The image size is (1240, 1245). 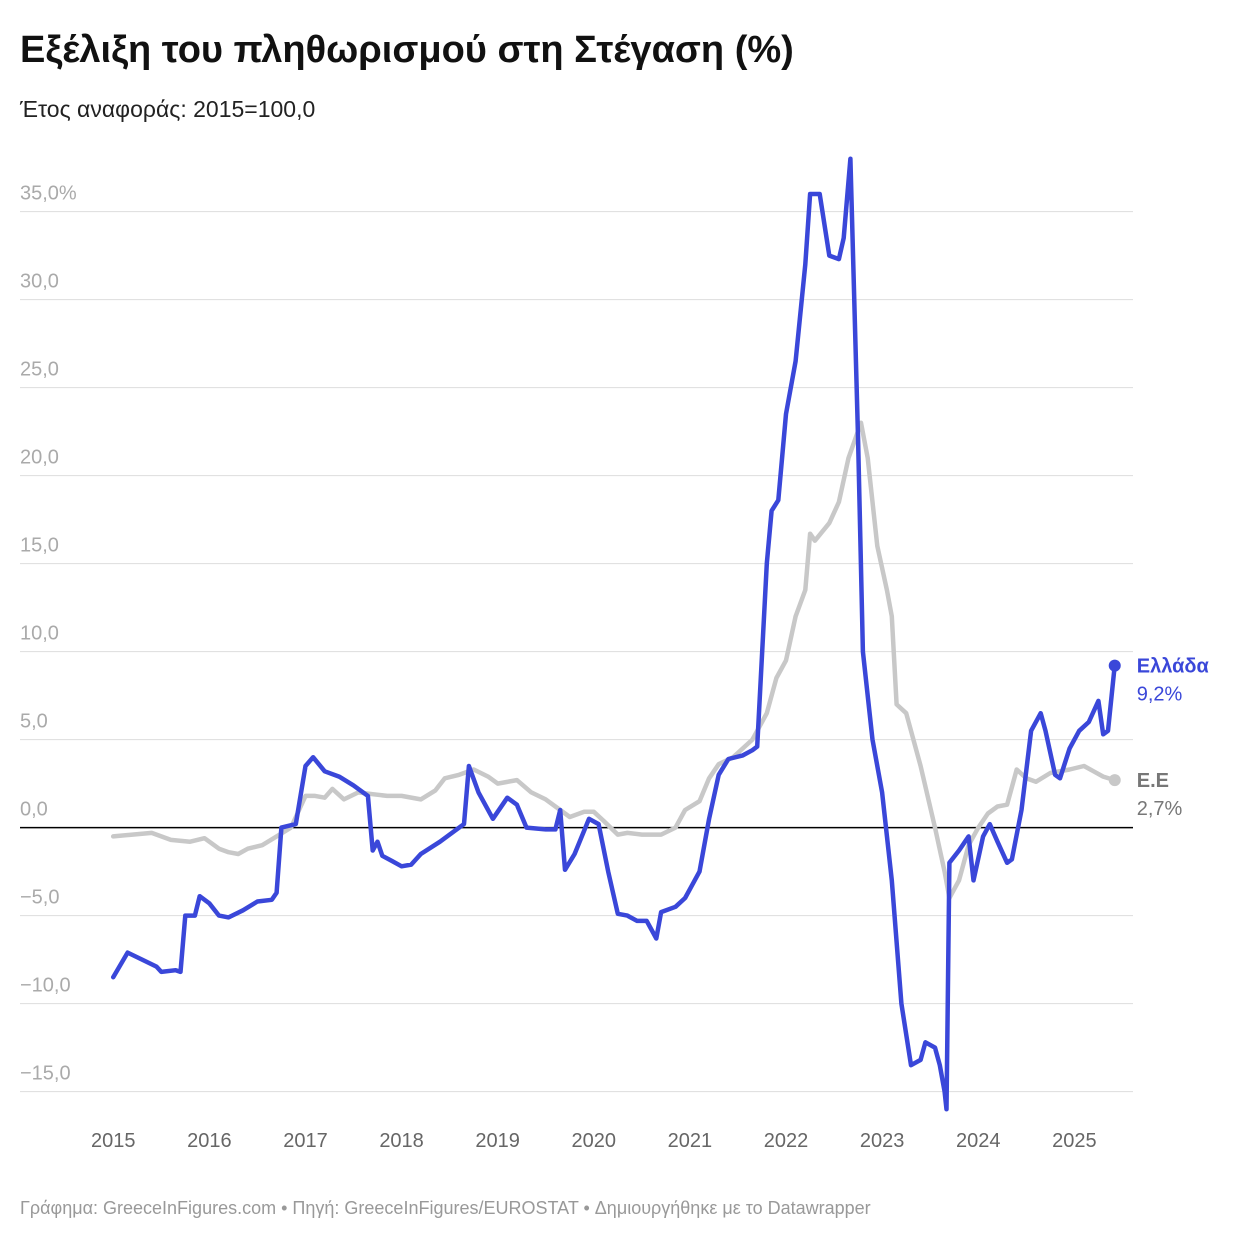 What do you see at coordinates (39, 898) in the screenshot?
I see `y-tick-label: −5,0` at bounding box center [39, 898].